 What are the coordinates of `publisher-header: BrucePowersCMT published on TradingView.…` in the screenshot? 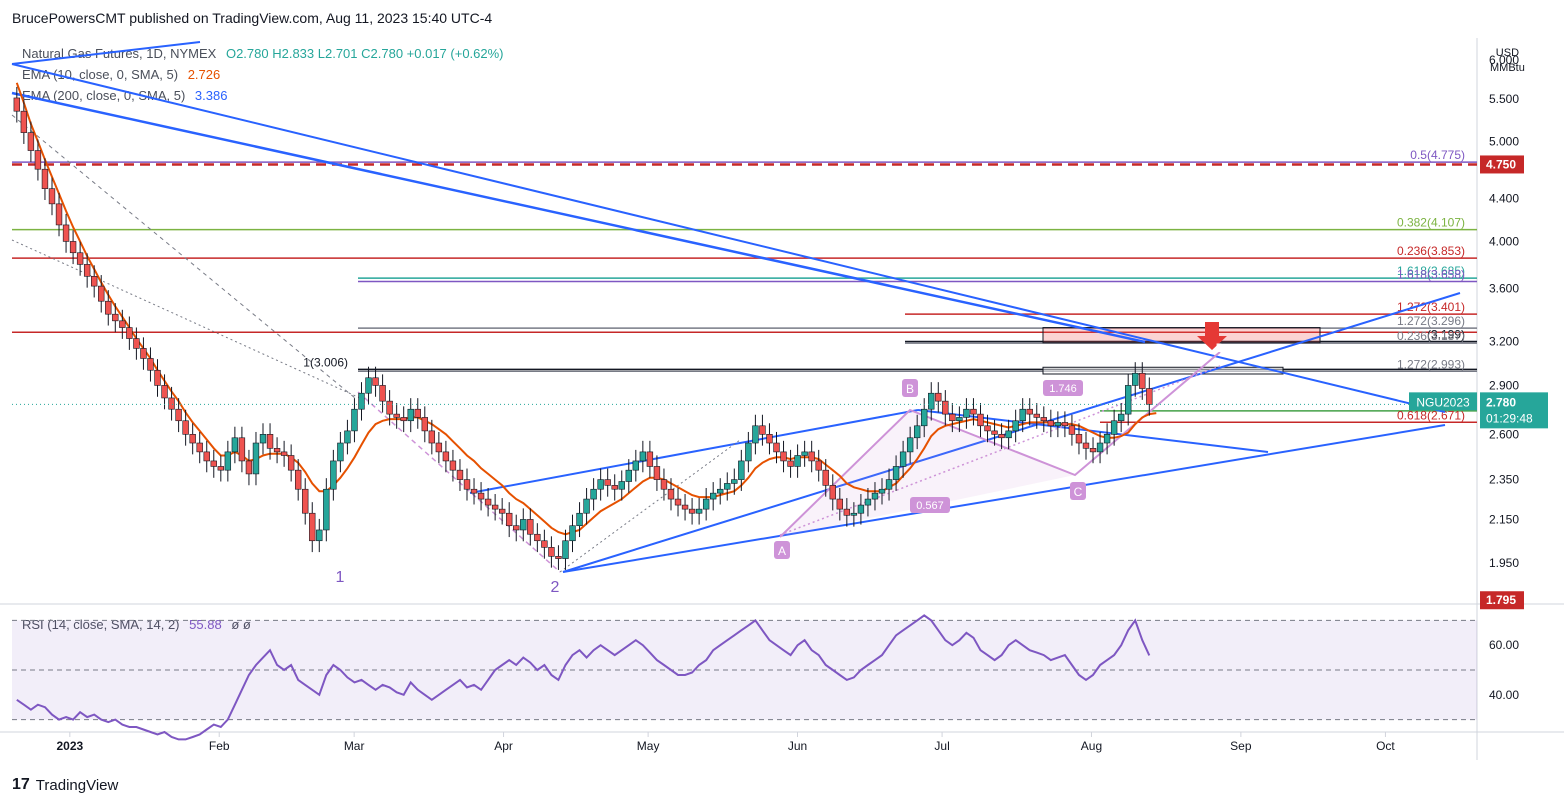 It's located at (252, 18).